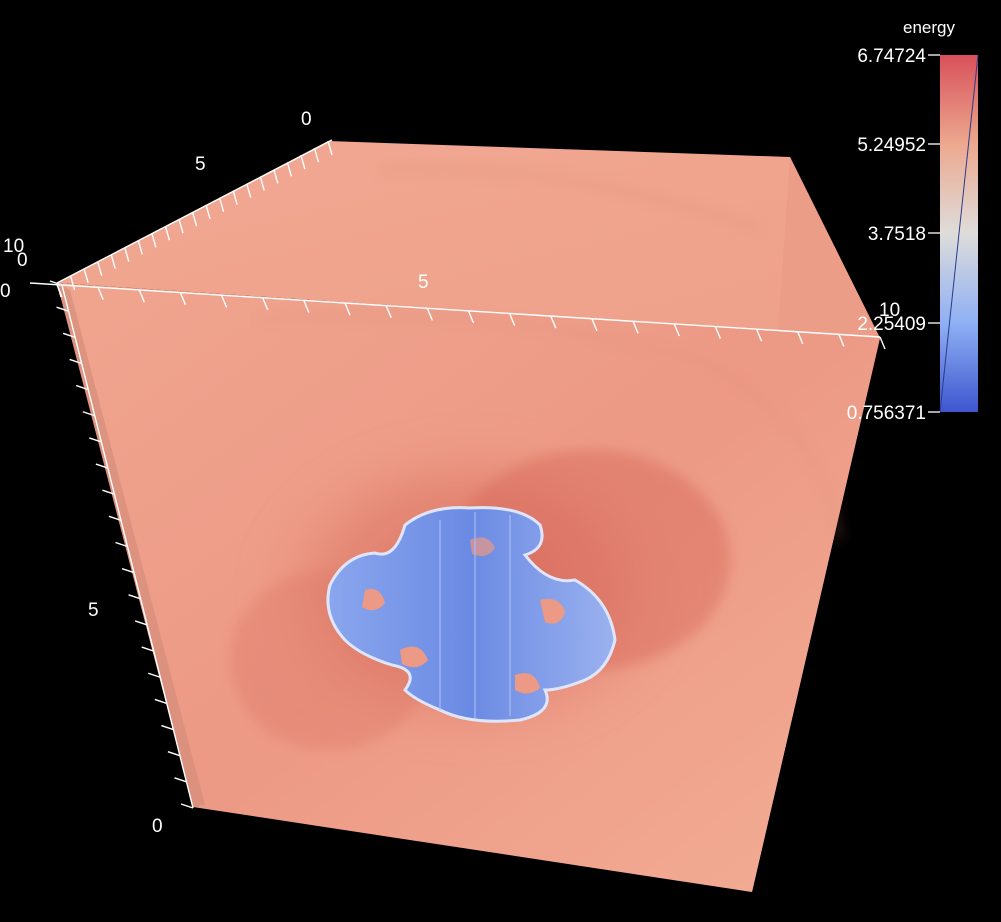 The image size is (1001, 922). Describe the element at coordinates (157, 826) in the screenshot. I see `vertical-axis-label-0: 0` at that location.